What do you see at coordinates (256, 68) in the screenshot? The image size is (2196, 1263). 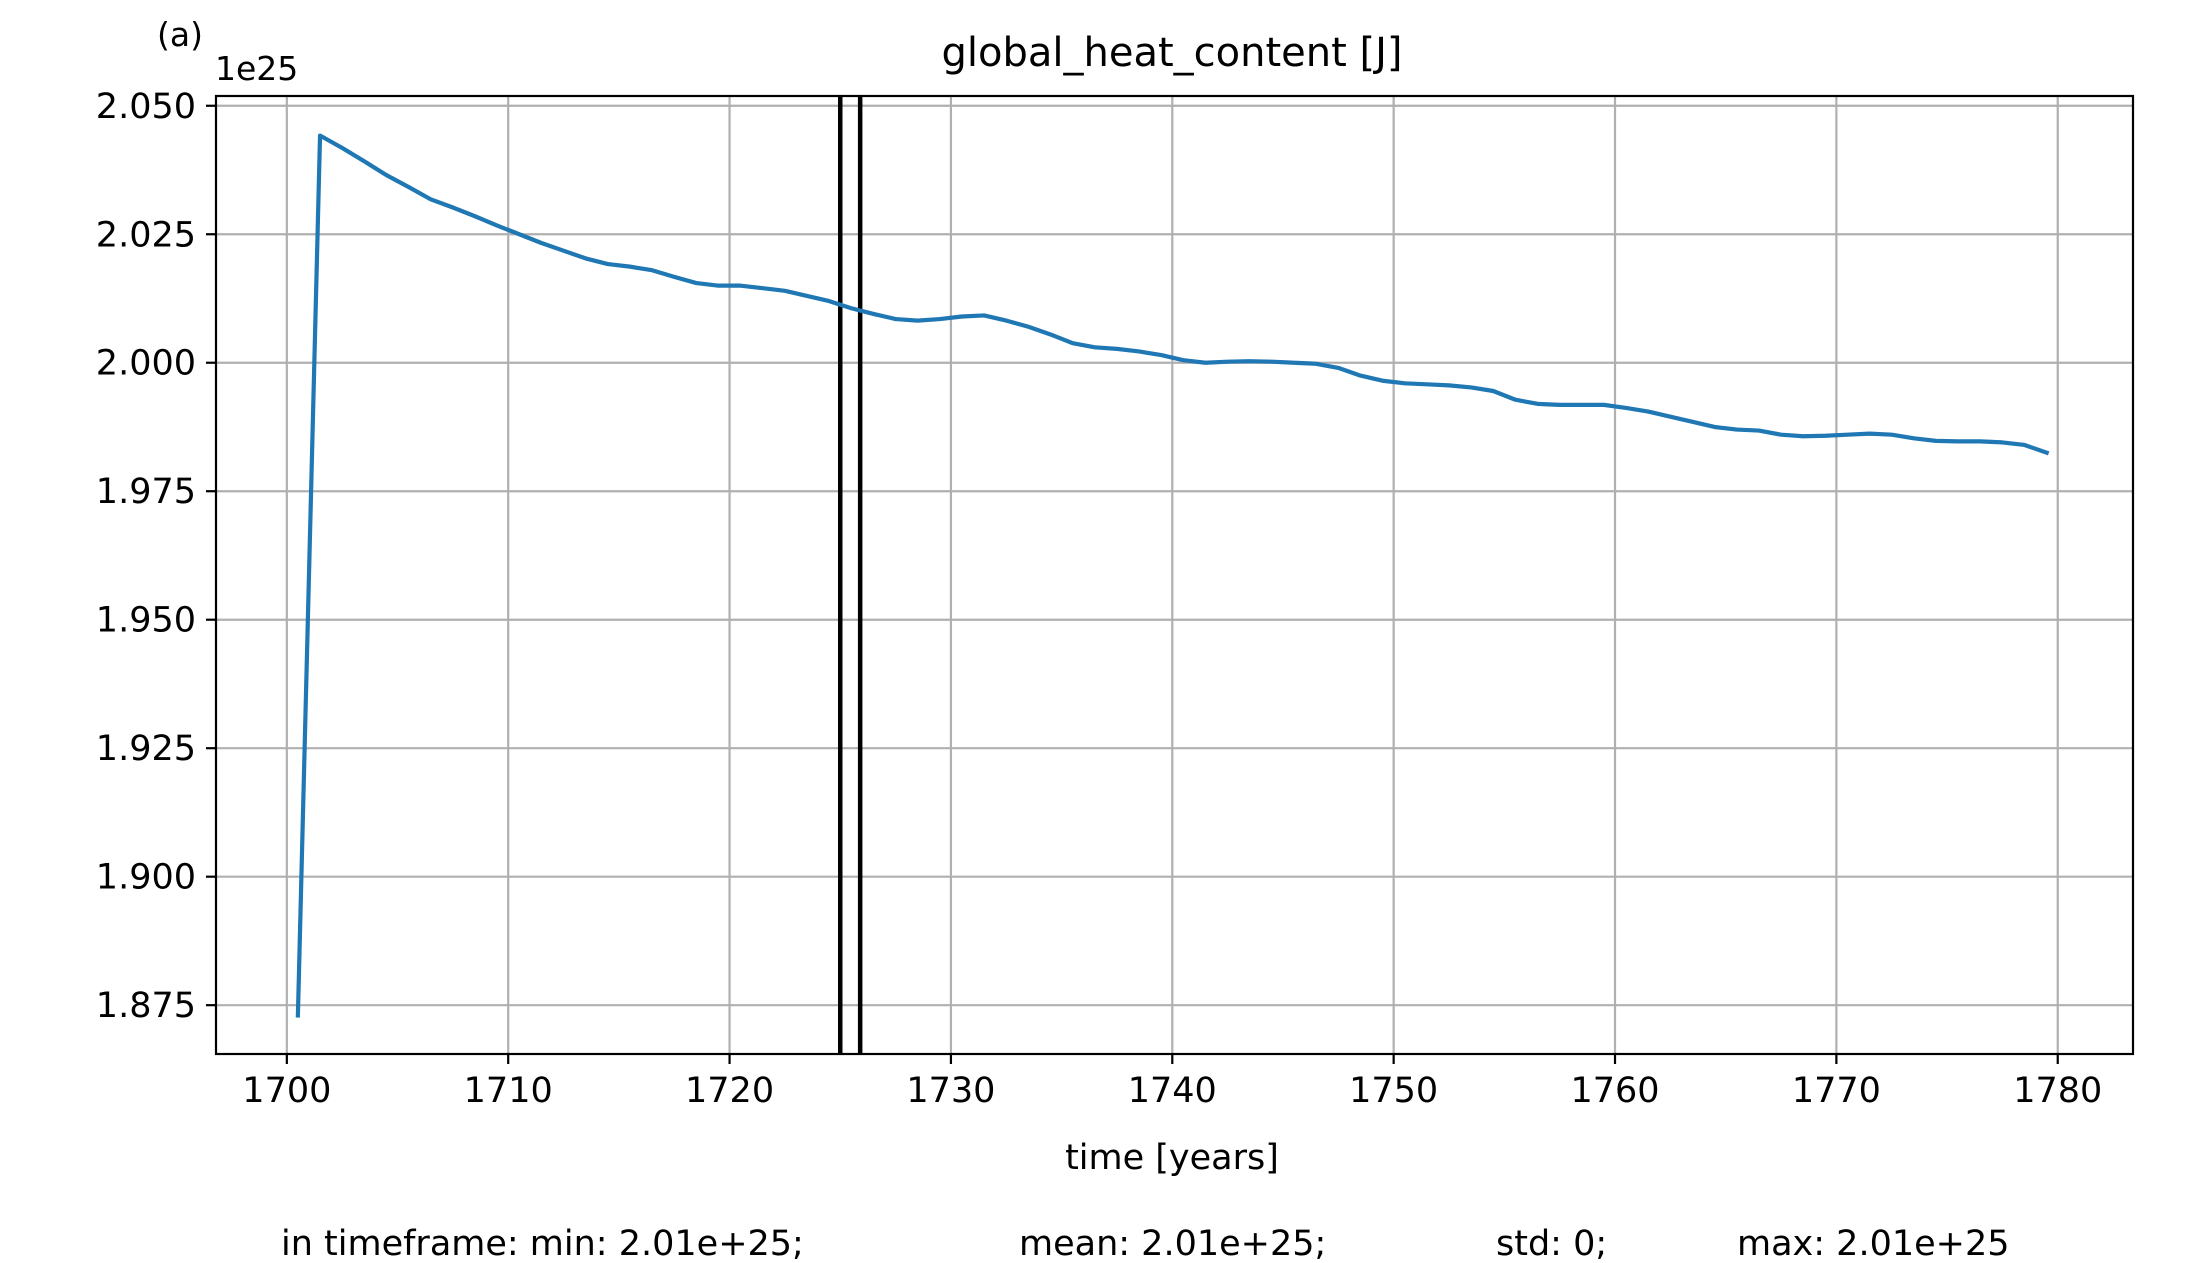 I see `y-offset-label: 1e25` at bounding box center [256, 68].